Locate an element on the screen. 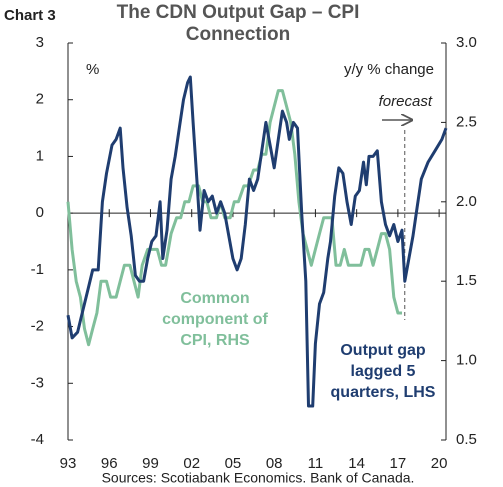 The height and width of the screenshot is (487, 503). x-tick-label: 99 is located at coordinates (150, 463).